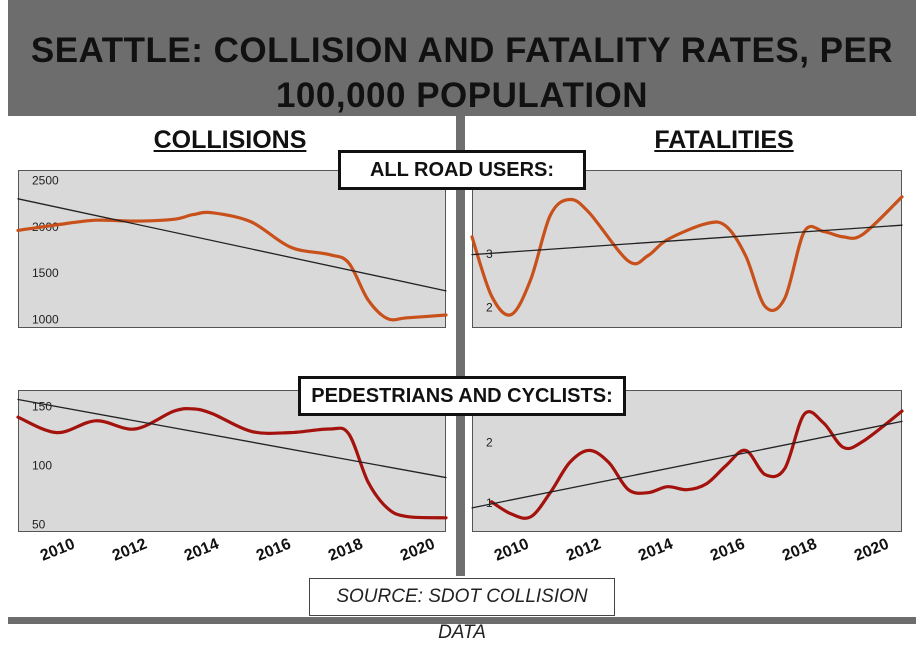 This screenshot has height=651, width=924. Describe the element at coordinates (39, 525) in the screenshot. I see `y-tick-label: 50` at that location.